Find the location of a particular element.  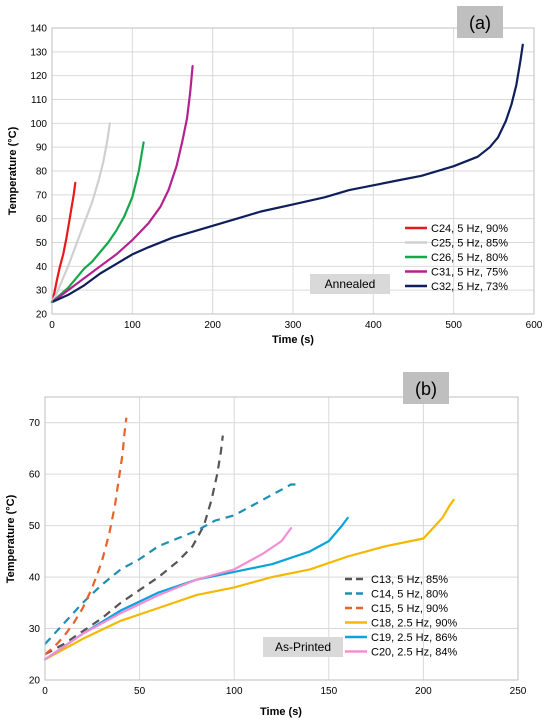

legend-label: C32, 5 Hz, 73% is located at coordinates (469, 287).